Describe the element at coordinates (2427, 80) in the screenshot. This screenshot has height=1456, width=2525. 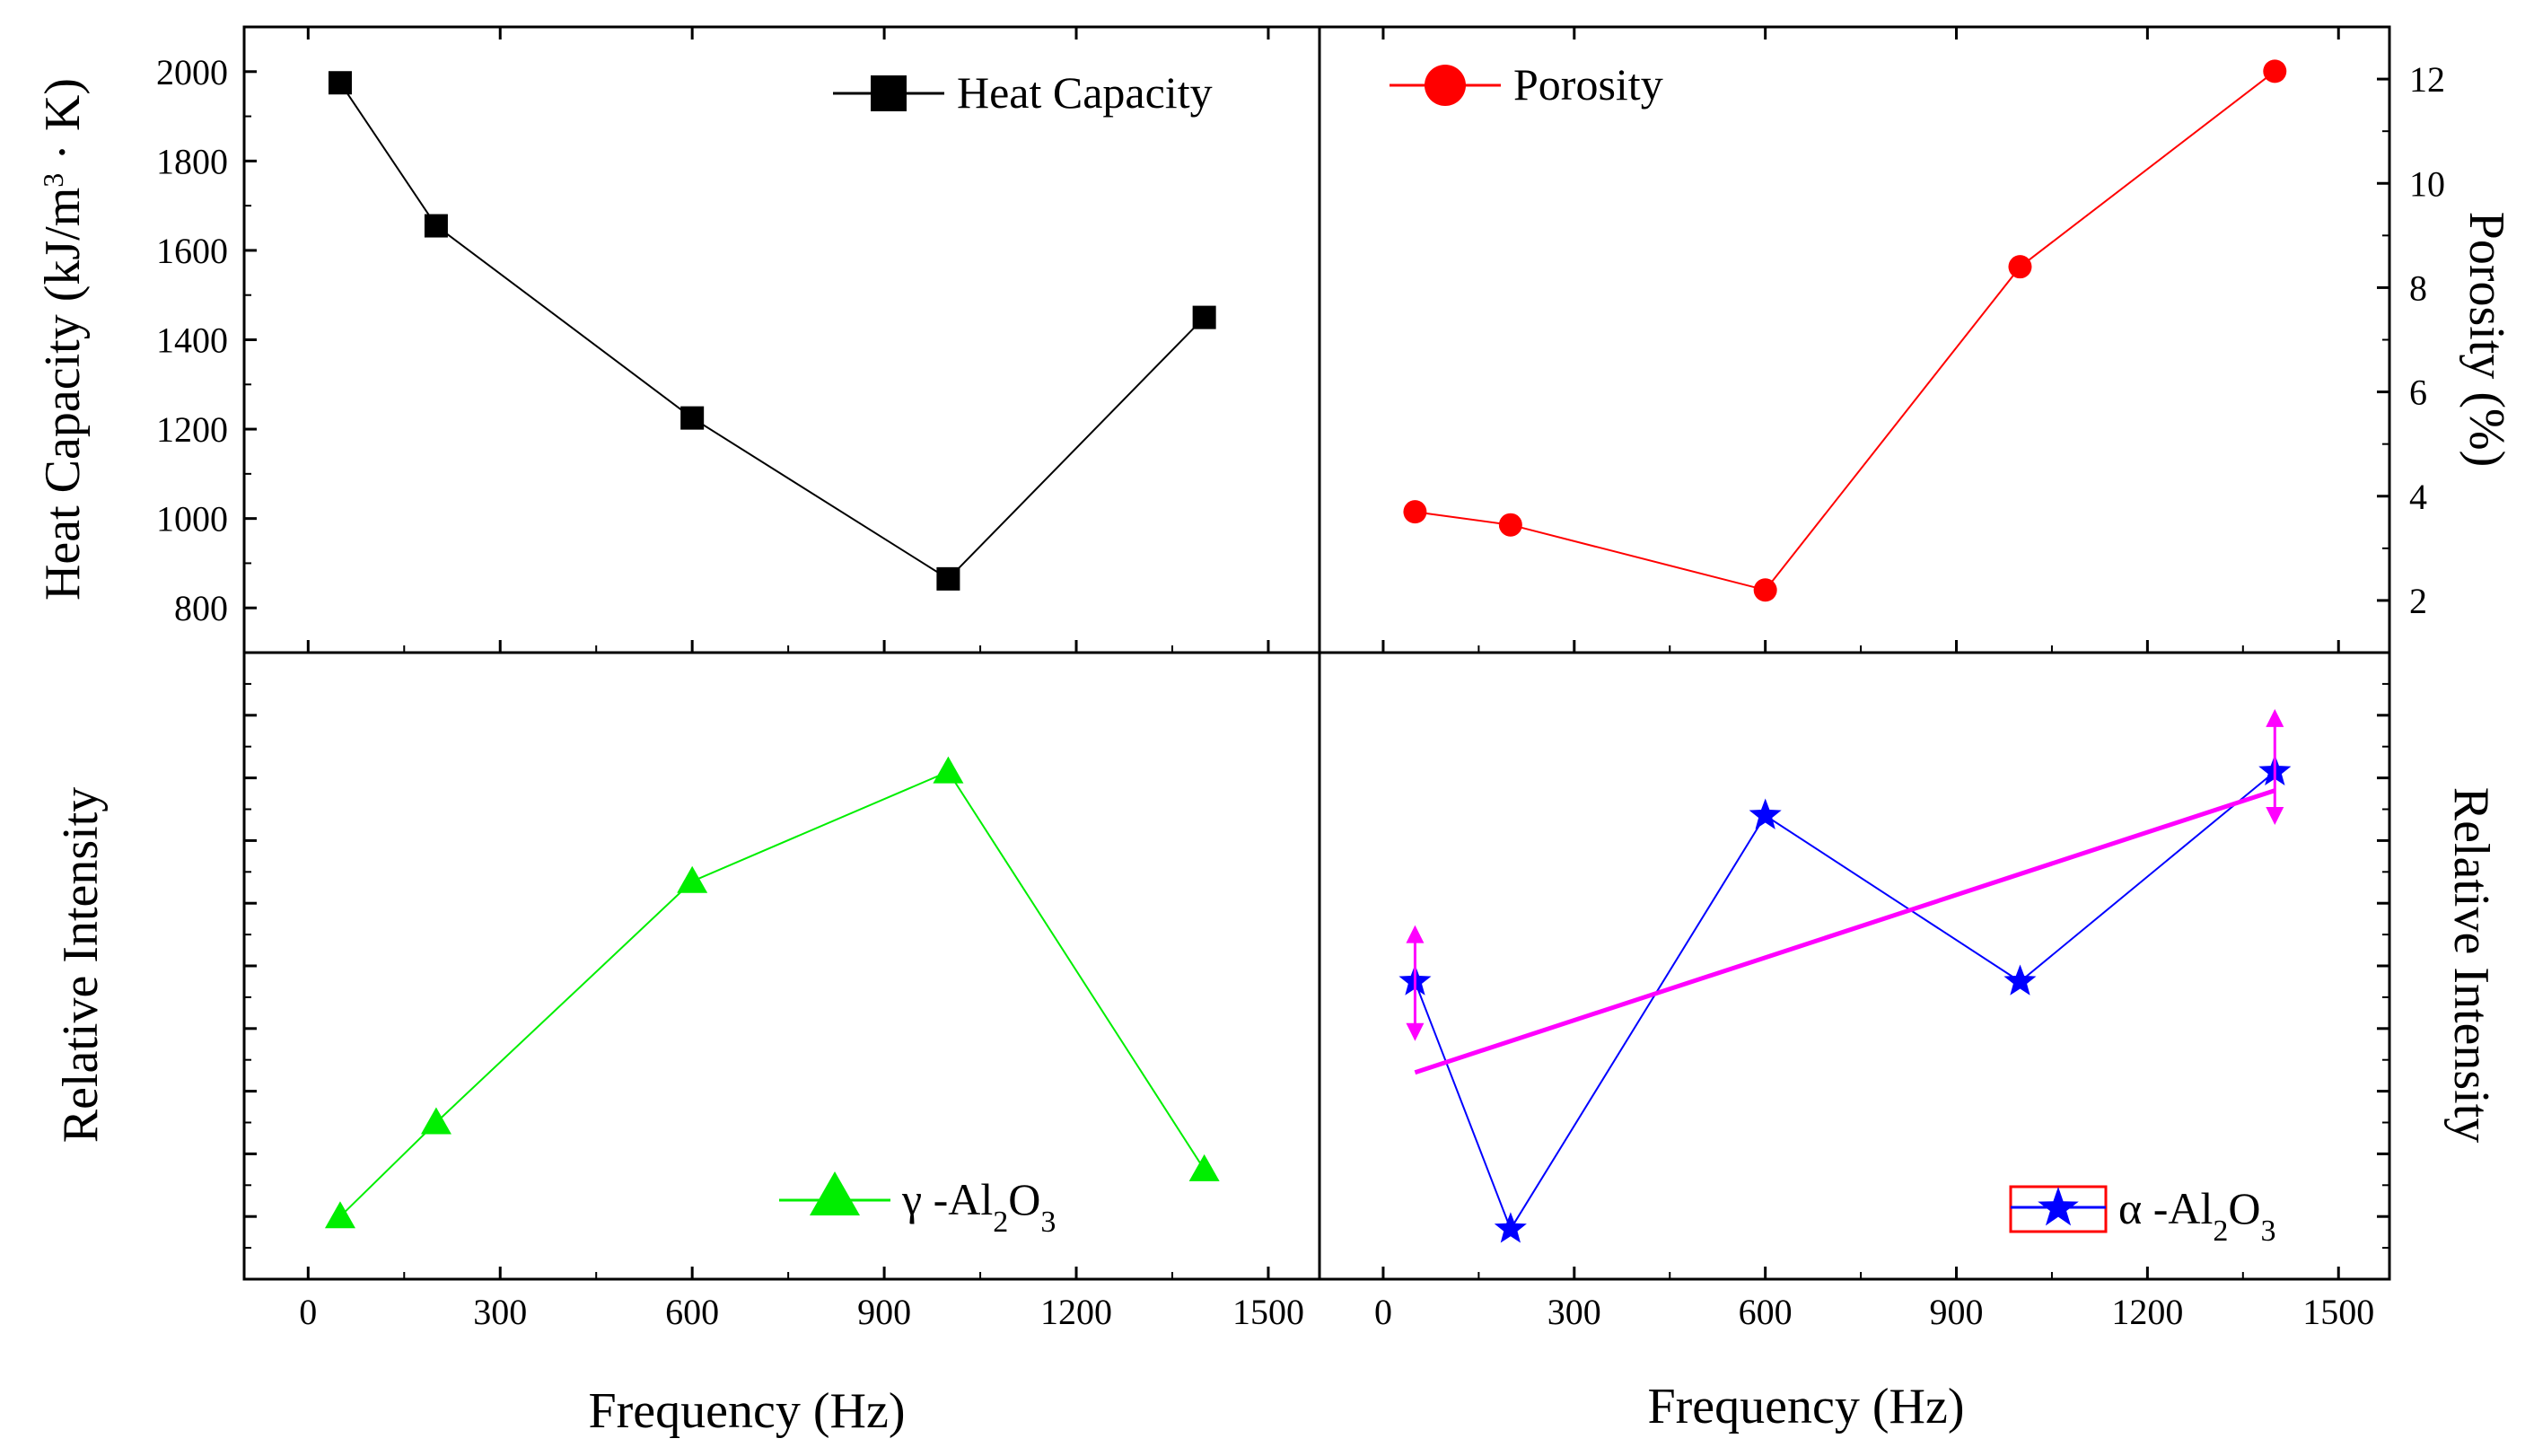
I see `por-y-tick-label-12: 12` at that location.